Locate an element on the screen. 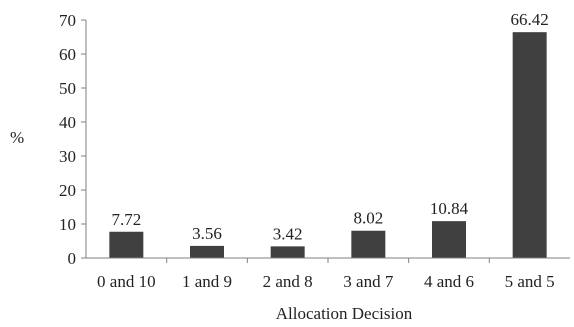 The height and width of the screenshot is (327, 574). x-tick-label: 0 and 10 is located at coordinates (126, 281).